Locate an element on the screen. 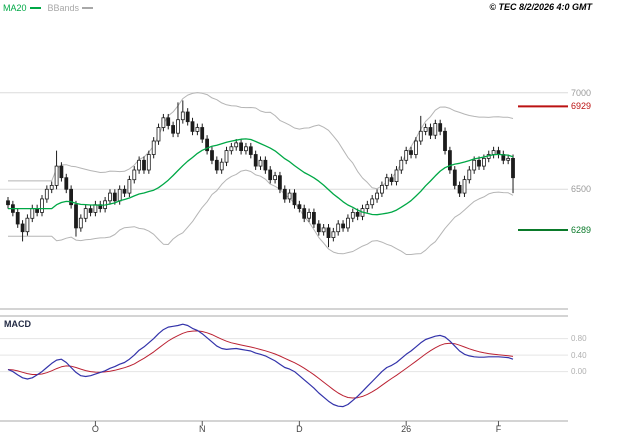  macd-panel-label: MACD is located at coordinates (17, 324).